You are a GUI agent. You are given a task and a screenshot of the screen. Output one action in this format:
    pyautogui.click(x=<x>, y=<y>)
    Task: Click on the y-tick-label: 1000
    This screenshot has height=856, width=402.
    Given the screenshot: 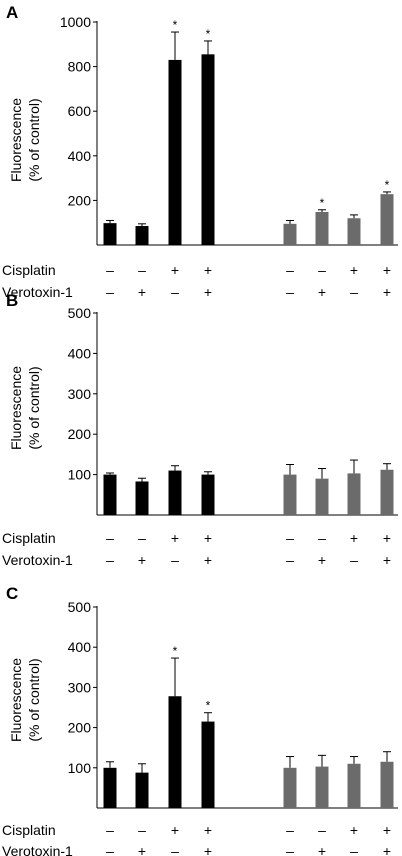 What is the action you would take?
    pyautogui.click(x=75, y=22)
    